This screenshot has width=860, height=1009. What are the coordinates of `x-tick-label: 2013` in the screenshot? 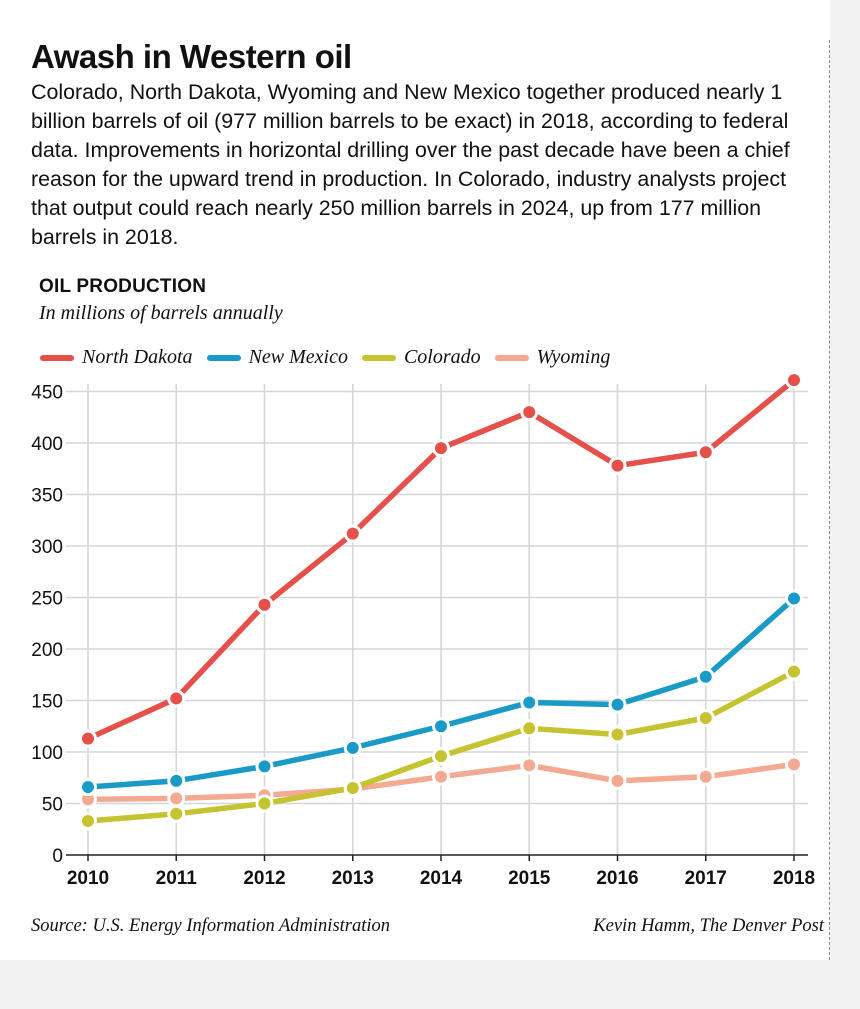 It's located at (353, 878).